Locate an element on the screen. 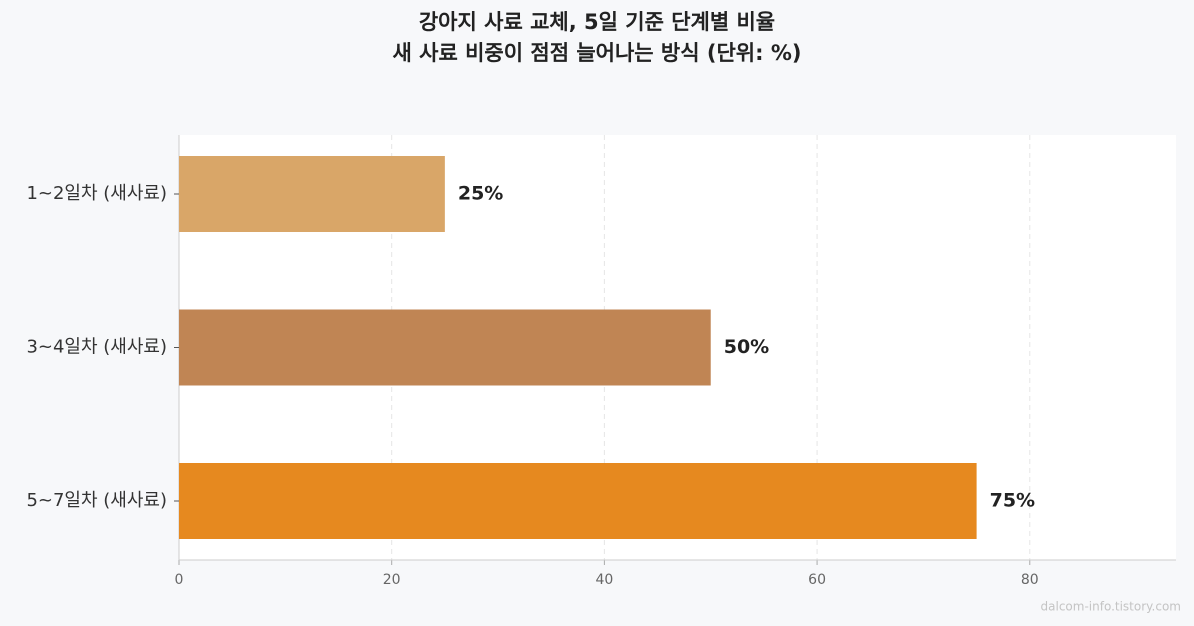 This screenshot has height=626, width=1194. watermark: dalcom-info.tistory.com is located at coordinates (1111, 607).